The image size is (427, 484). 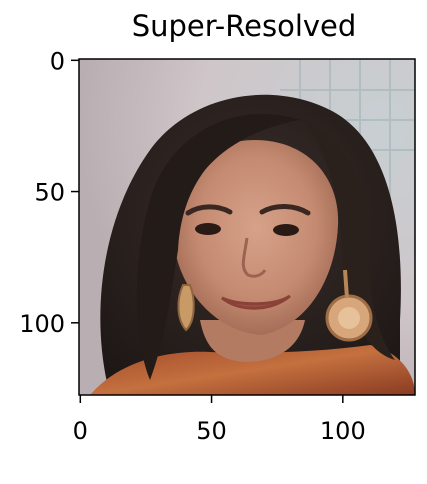 What do you see at coordinates (252, 341) in the screenshot?
I see `neck` at bounding box center [252, 341].